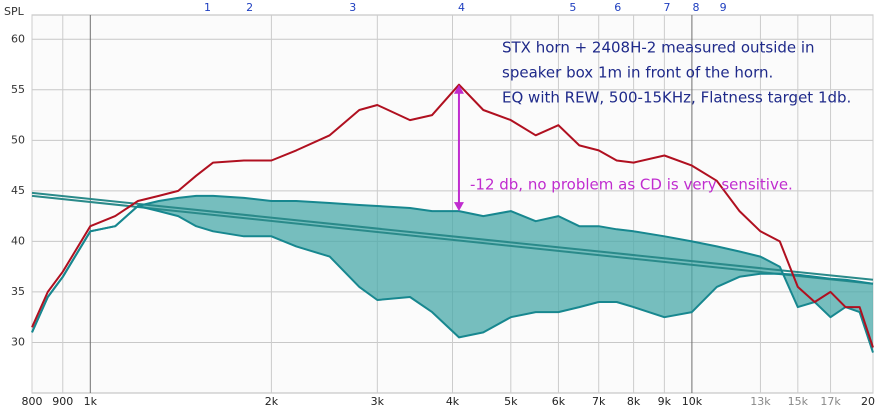 This screenshot has height=411, width=876. What do you see at coordinates (18, 38) in the screenshot?
I see `y-tick-label: 60` at bounding box center [18, 38].